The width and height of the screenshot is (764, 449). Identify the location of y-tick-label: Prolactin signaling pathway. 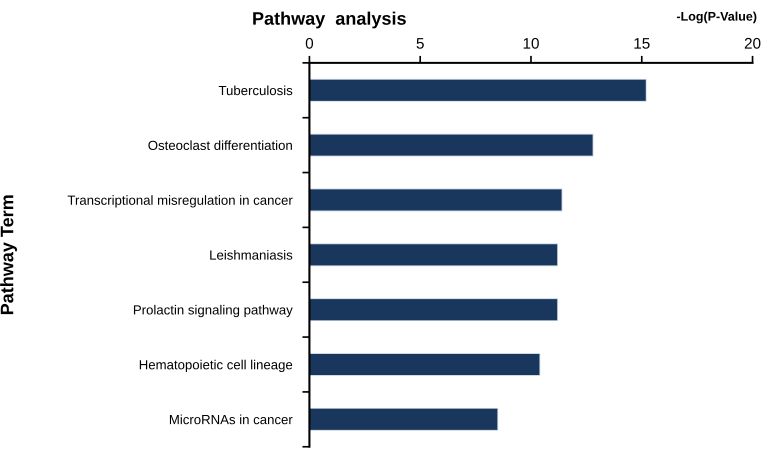
(213, 311).